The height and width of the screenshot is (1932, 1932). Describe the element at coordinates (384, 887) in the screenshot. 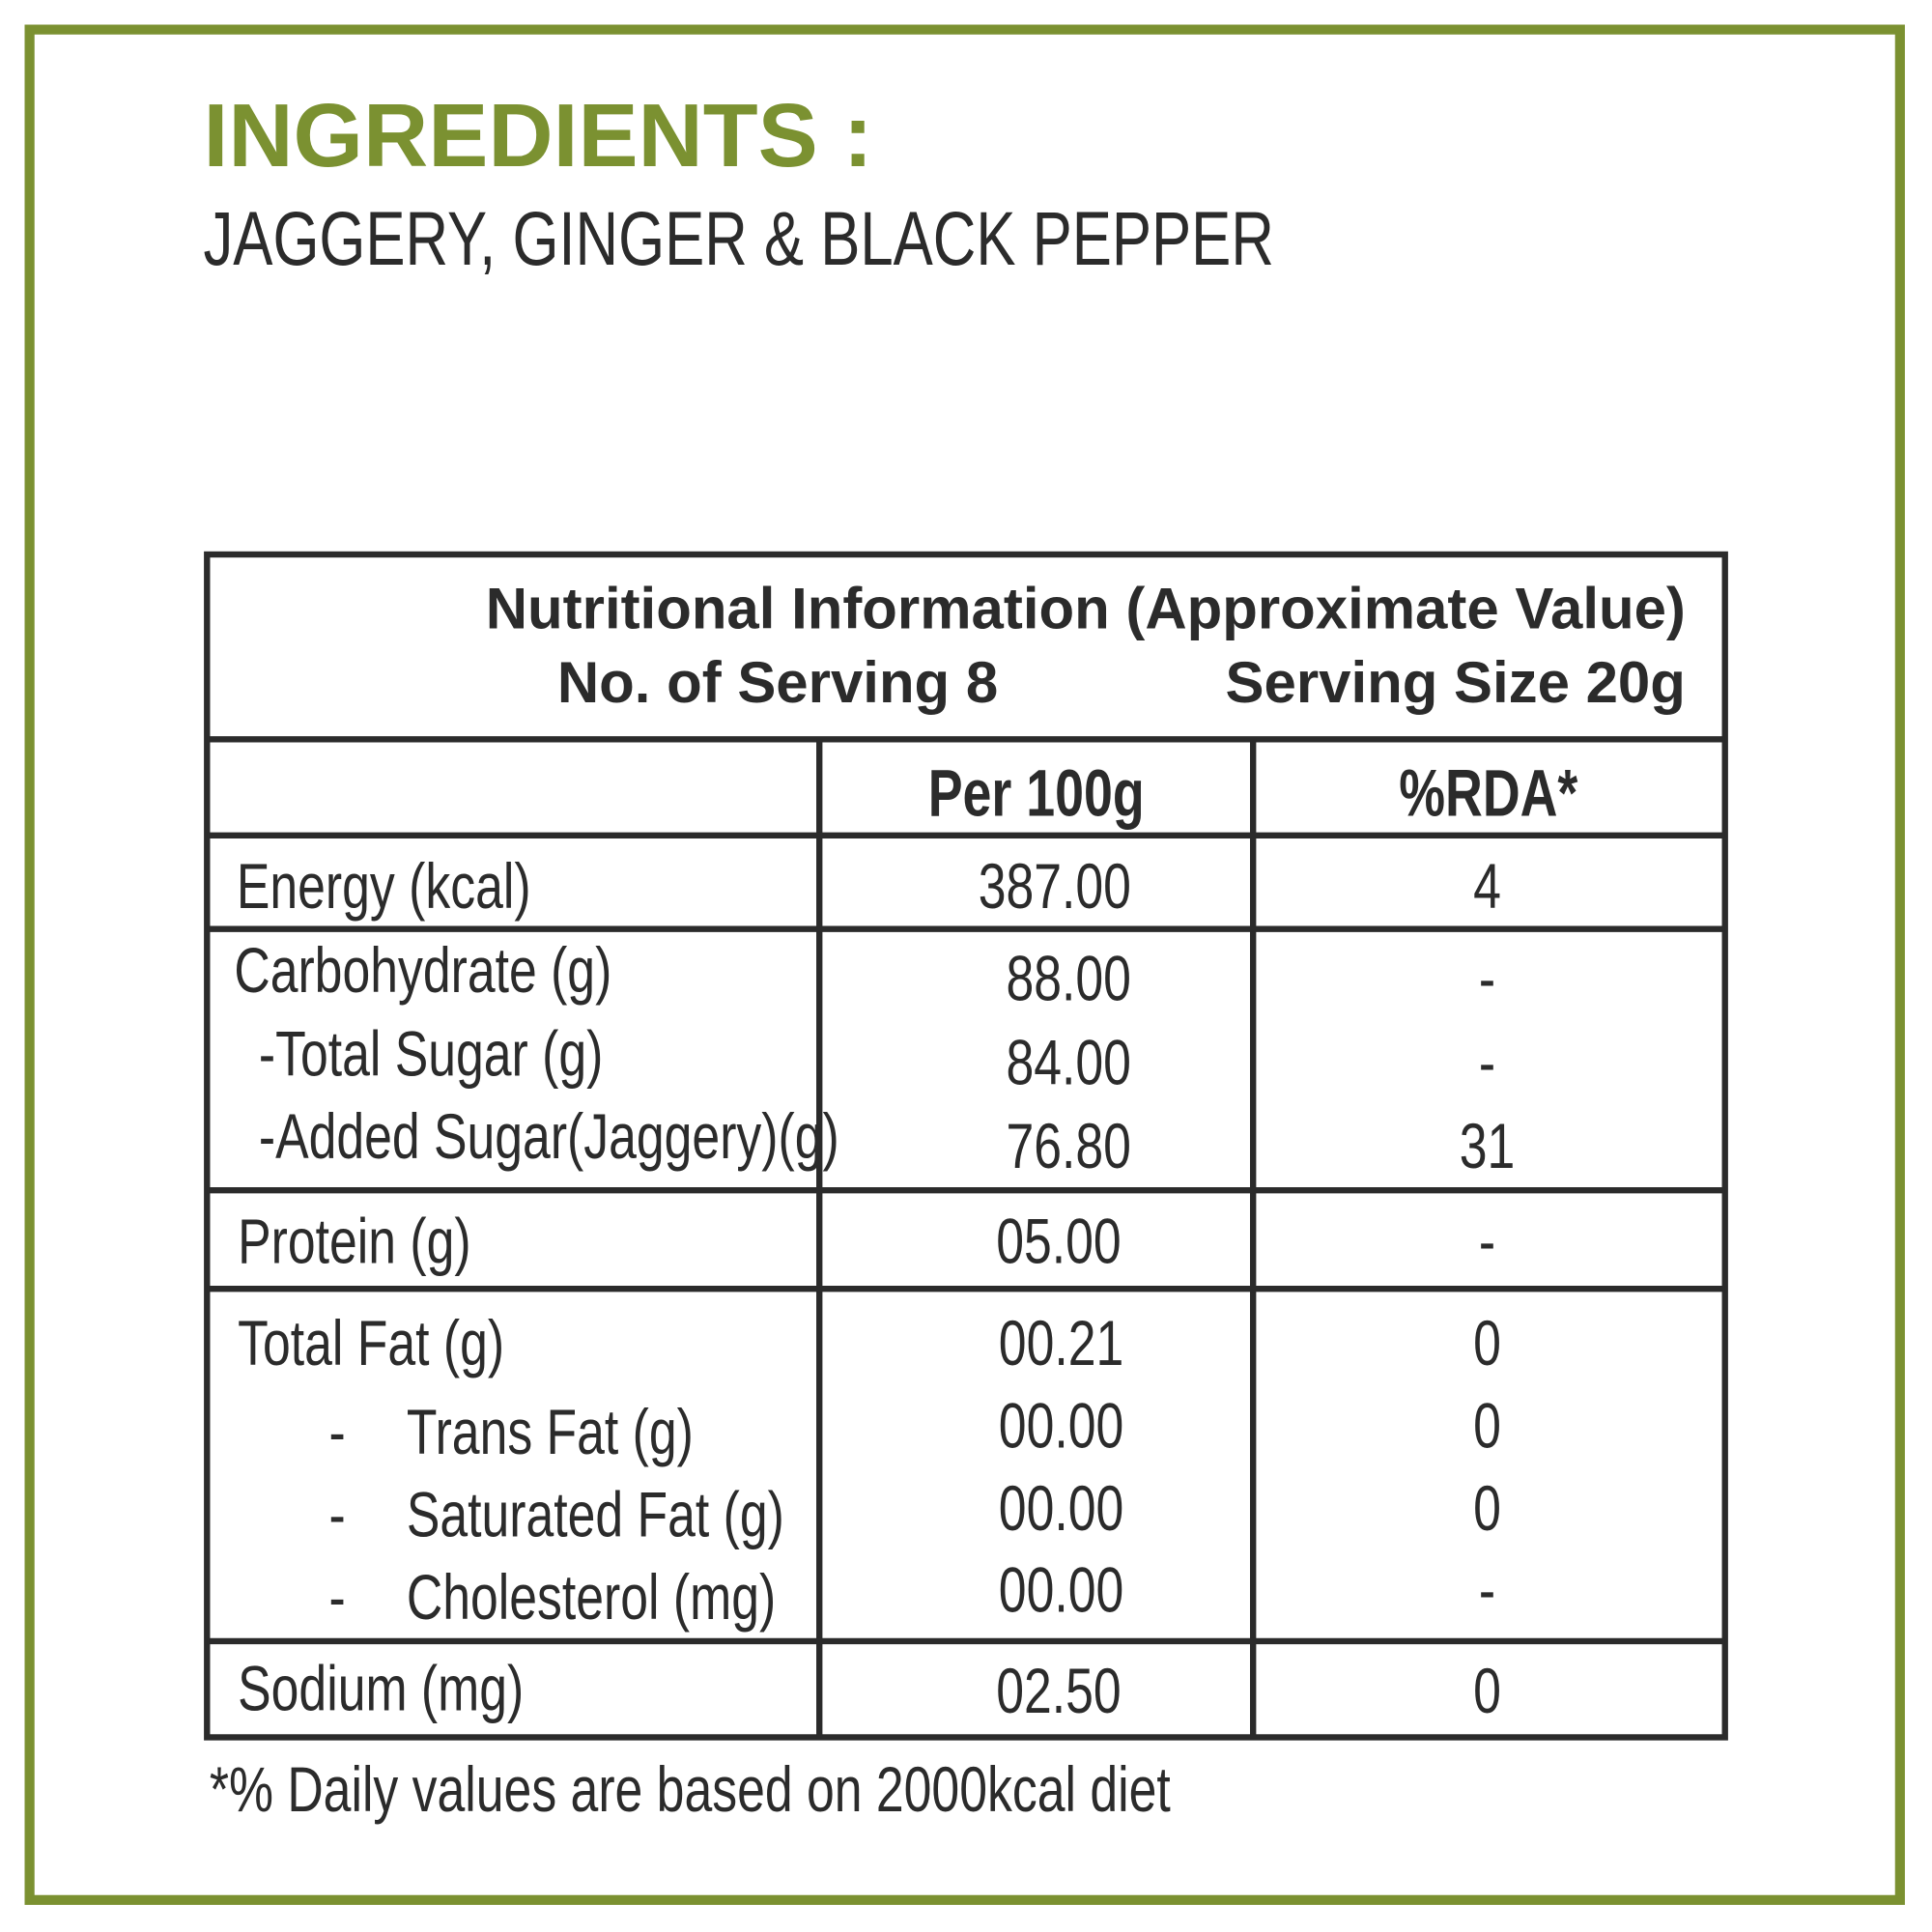

I see `row-label: Energy (kcal)` at that location.